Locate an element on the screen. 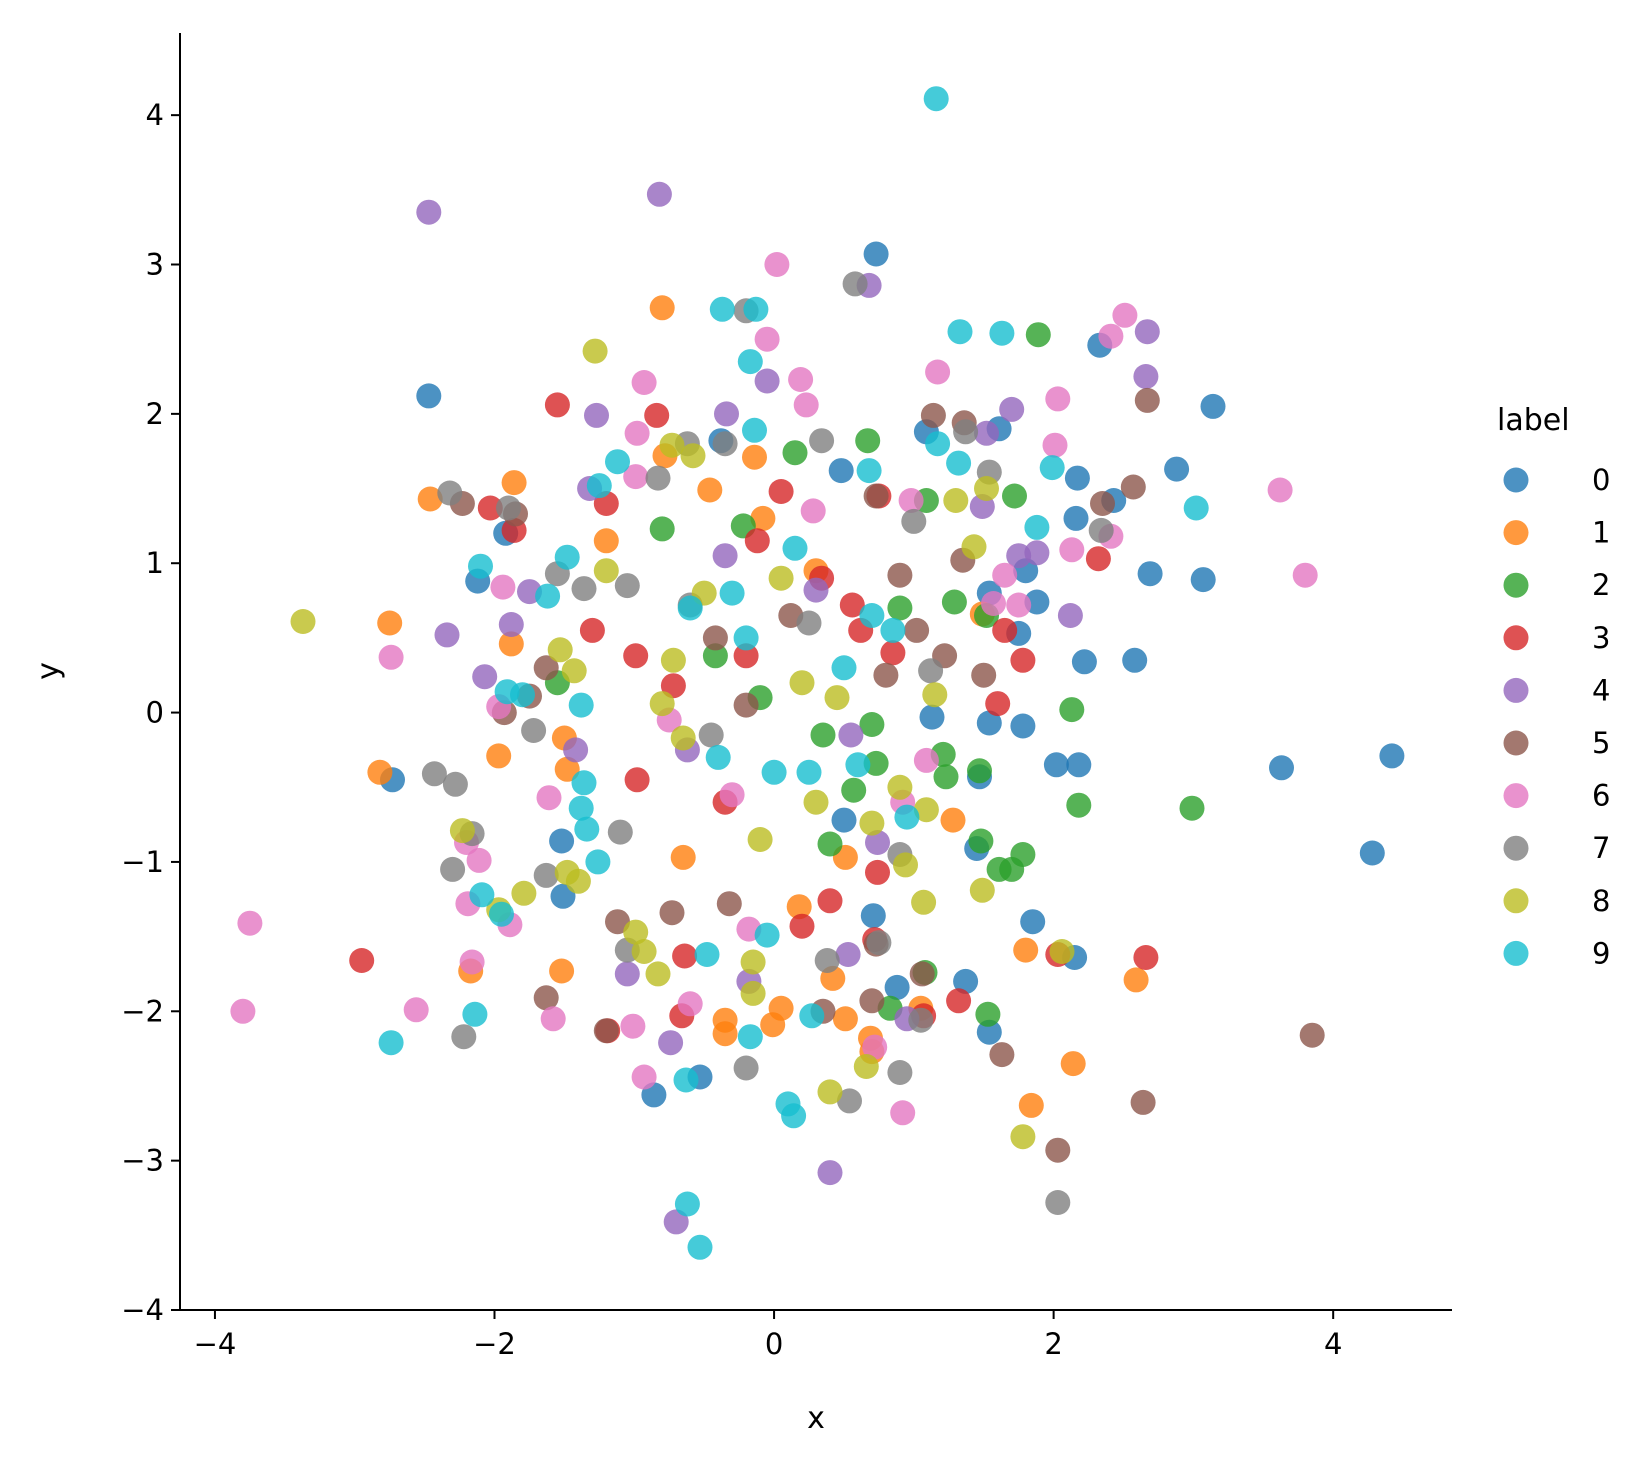  x-tick-label: 4 is located at coordinates (1333, 1344).